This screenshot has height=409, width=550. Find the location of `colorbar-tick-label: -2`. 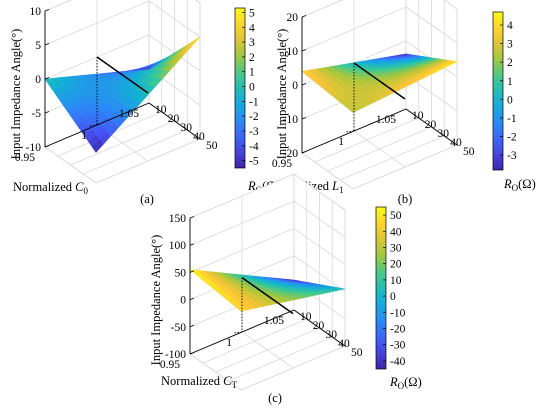

colorbar-tick-label: -2 is located at coordinates (512, 138).